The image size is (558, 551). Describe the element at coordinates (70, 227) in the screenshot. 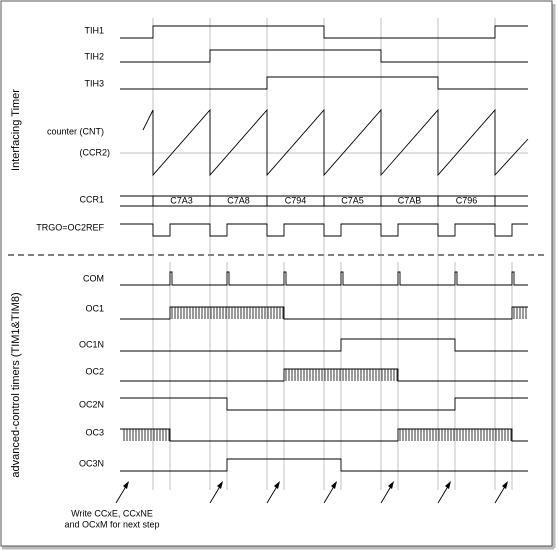

I see `signal-label: TRGO=OC2REF` at that location.